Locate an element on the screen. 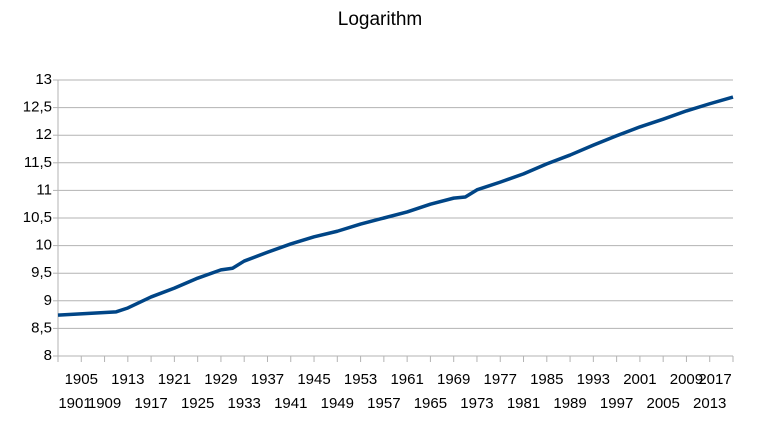 This screenshot has height=424, width=764. x-tick-label: 1933 is located at coordinates (244, 403).